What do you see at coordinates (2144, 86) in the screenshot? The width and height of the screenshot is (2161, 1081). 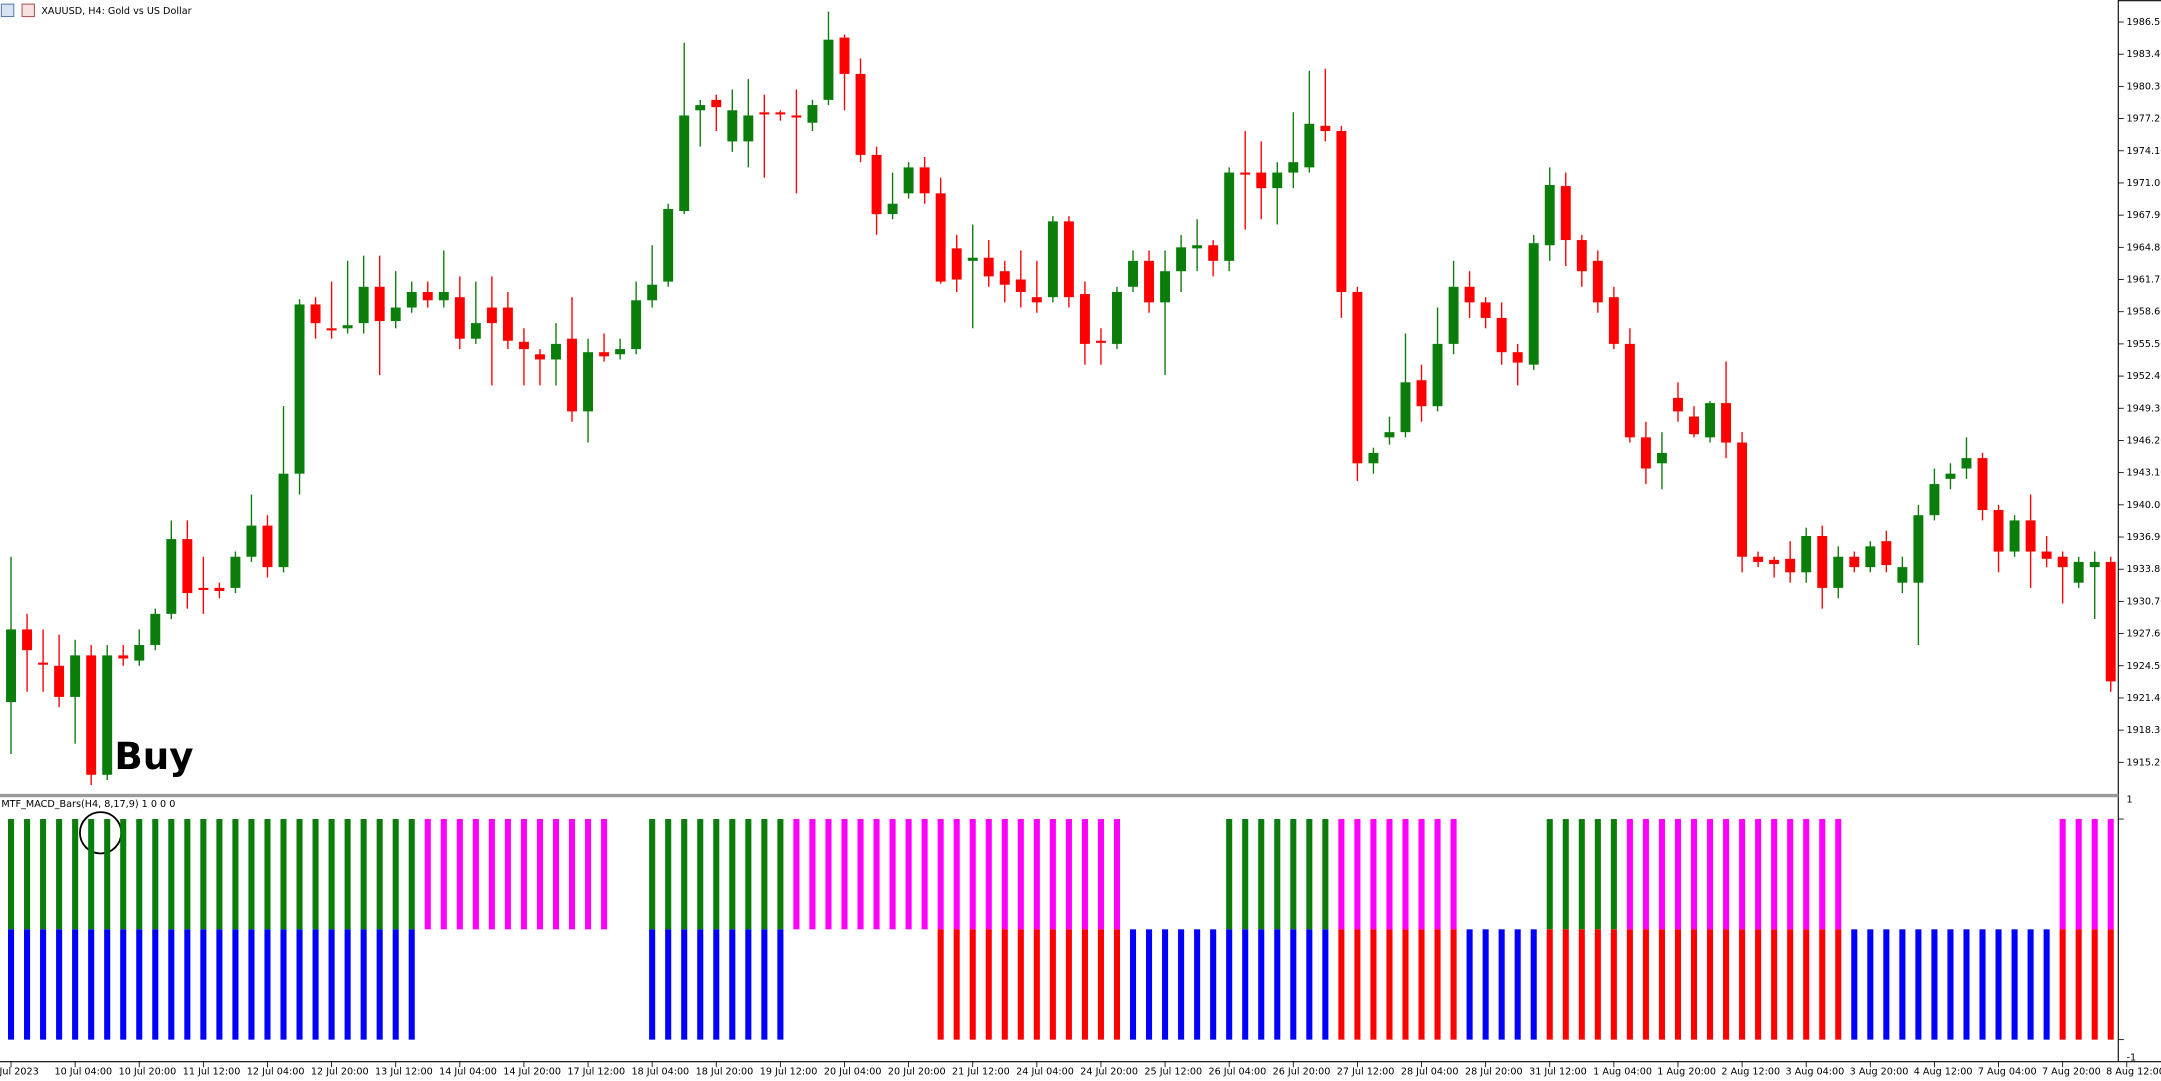 I see `y-tick-label: 1980.30` at bounding box center [2144, 86].